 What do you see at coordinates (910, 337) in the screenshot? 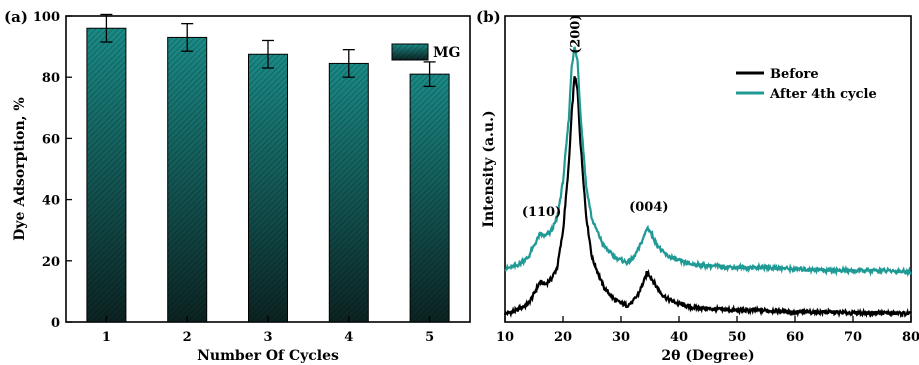
I see `x-tick-label: 80` at bounding box center [910, 337].